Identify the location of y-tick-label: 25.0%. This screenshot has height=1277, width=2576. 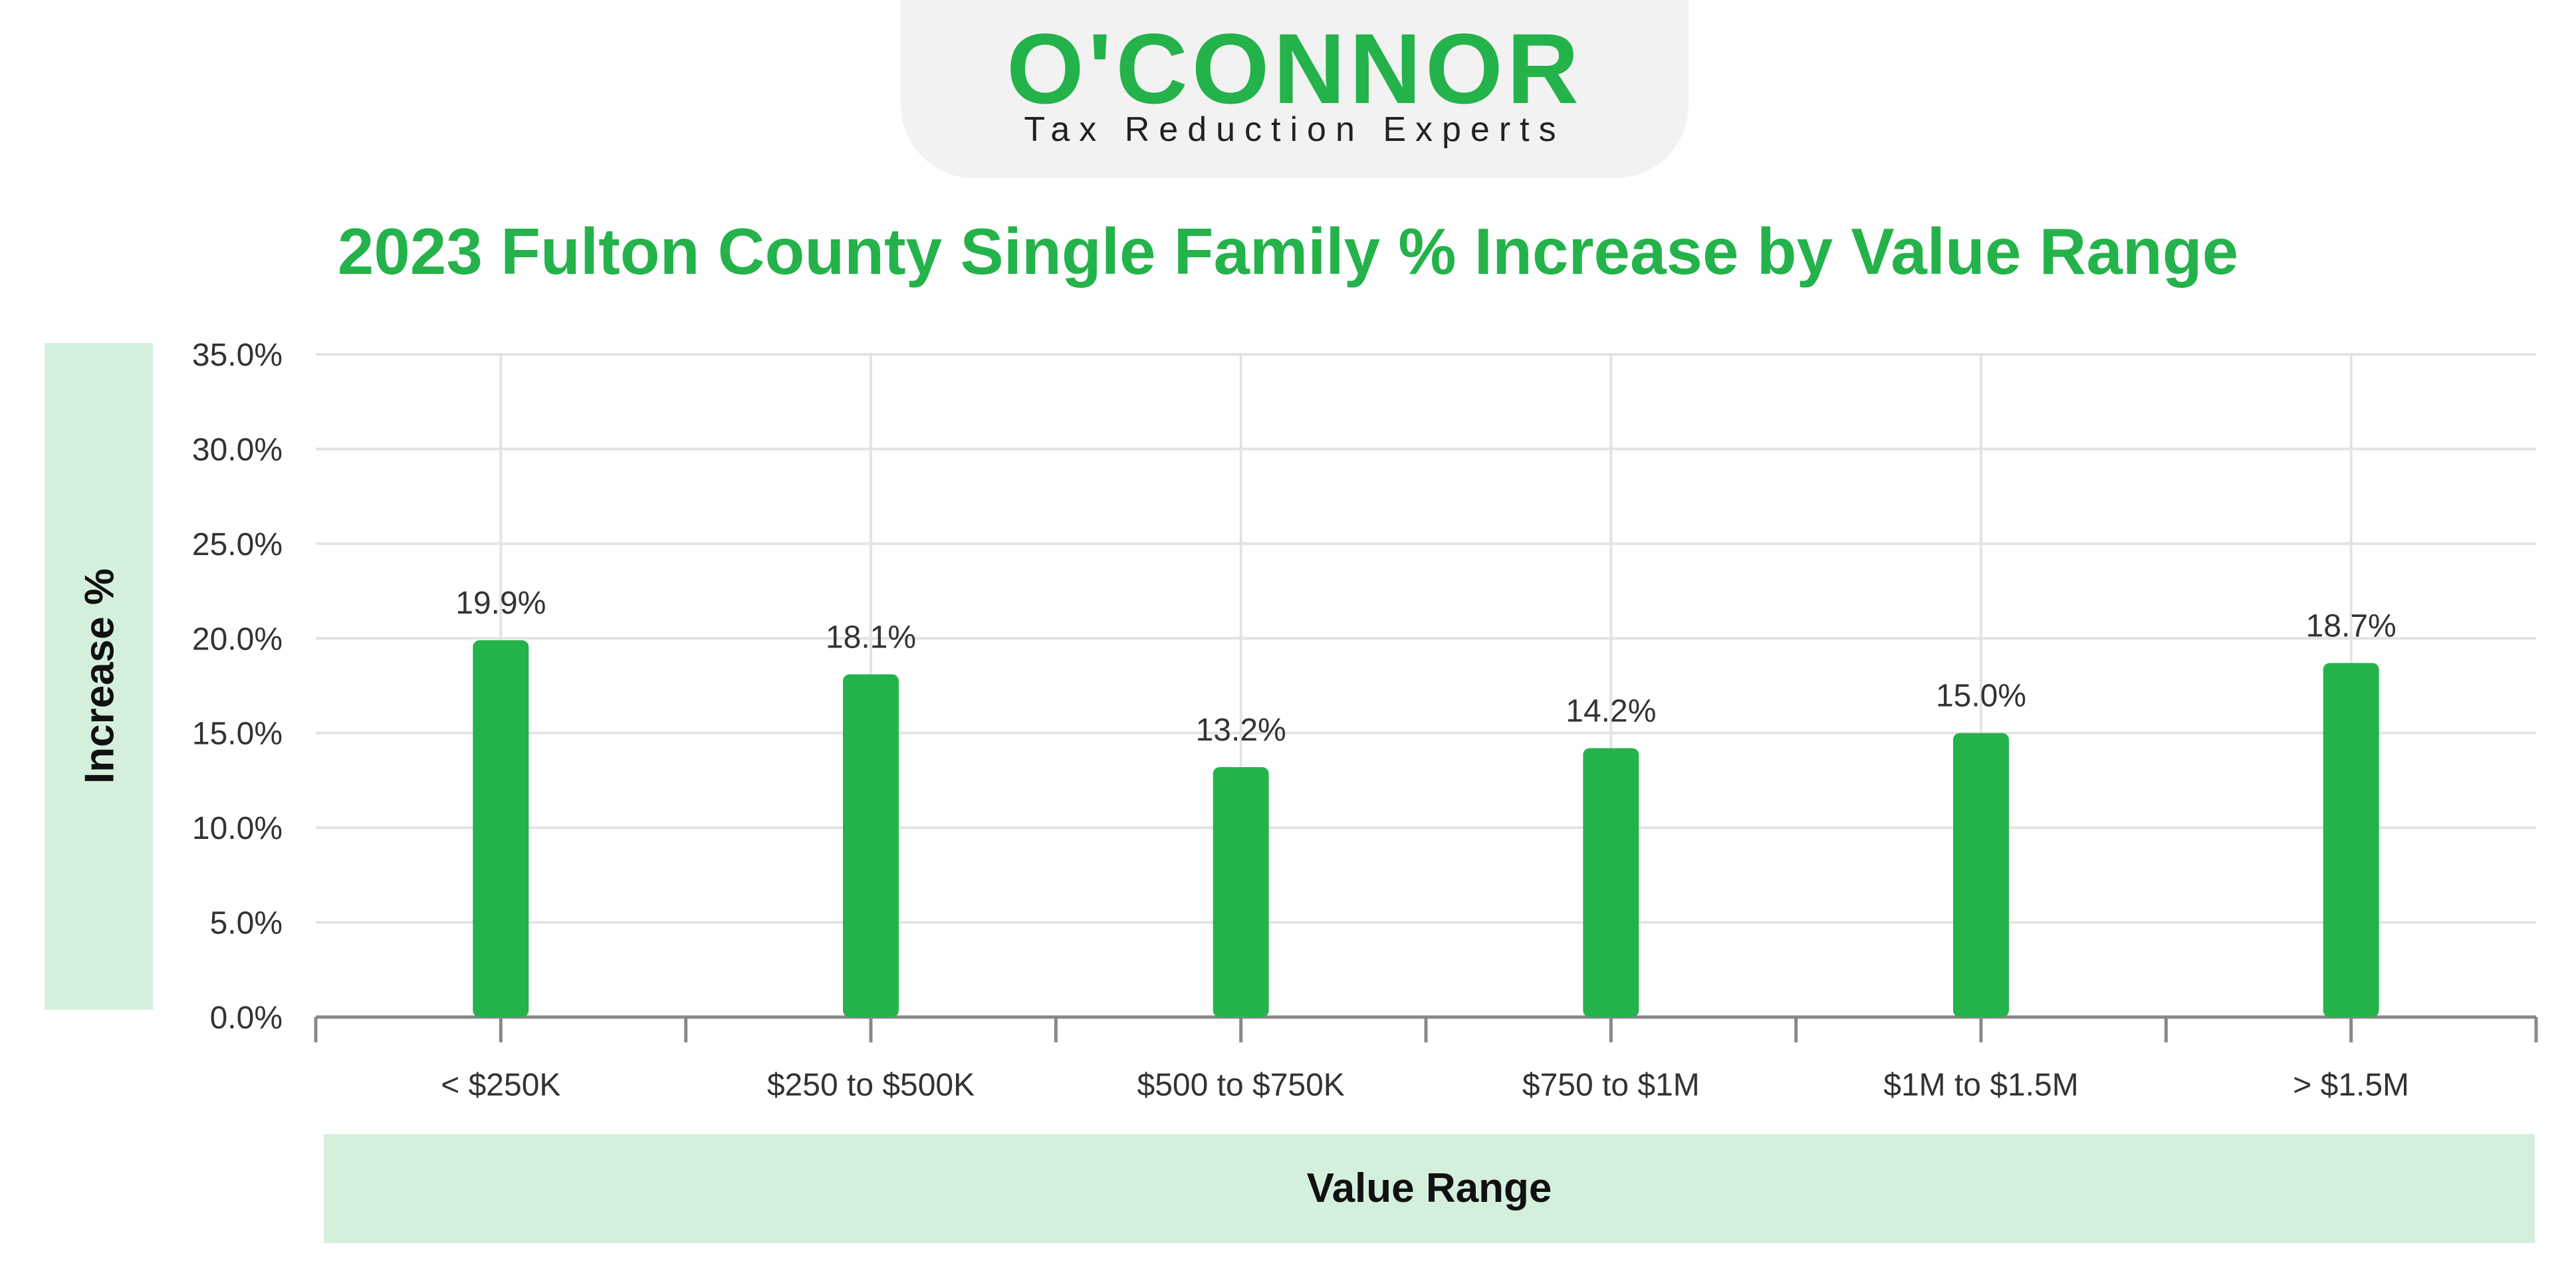
(237, 544).